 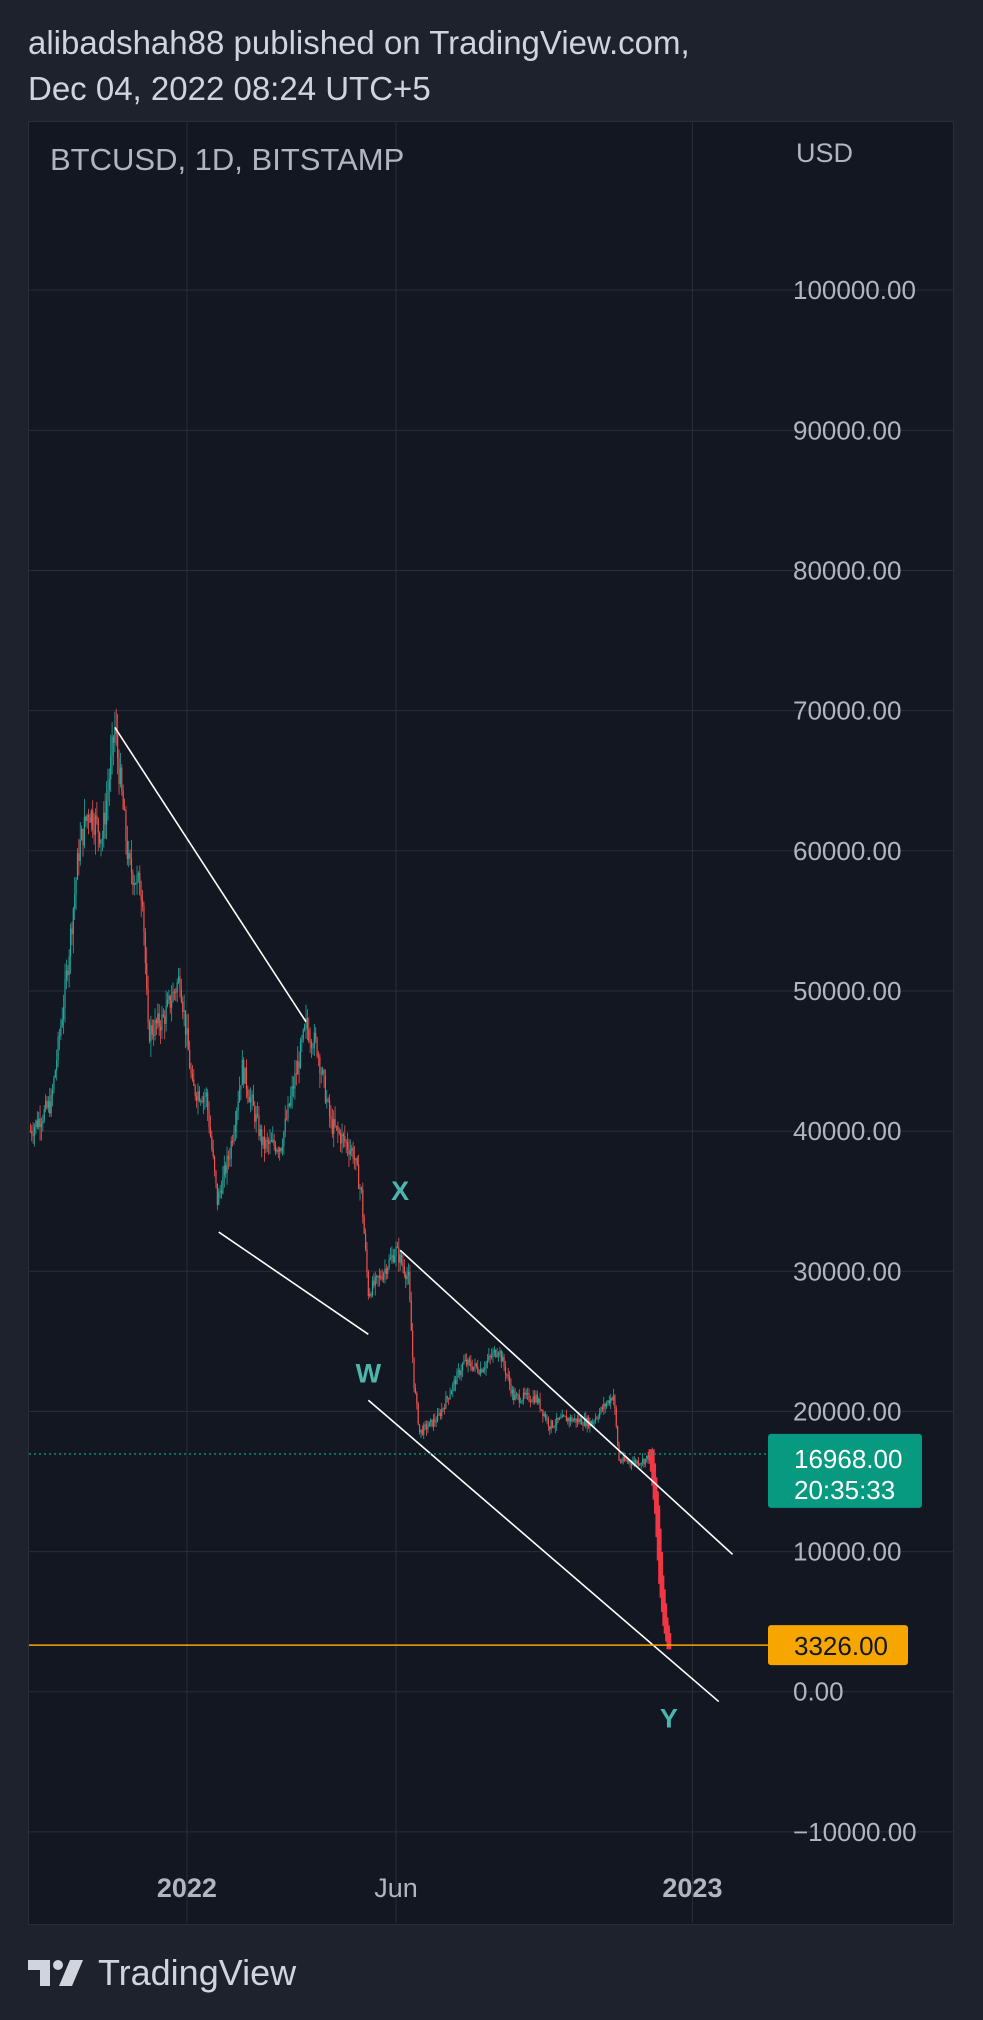 What do you see at coordinates (369, 1373) in the screenshot?
I see `wave-label: W` at bounding box center [369, 1373].